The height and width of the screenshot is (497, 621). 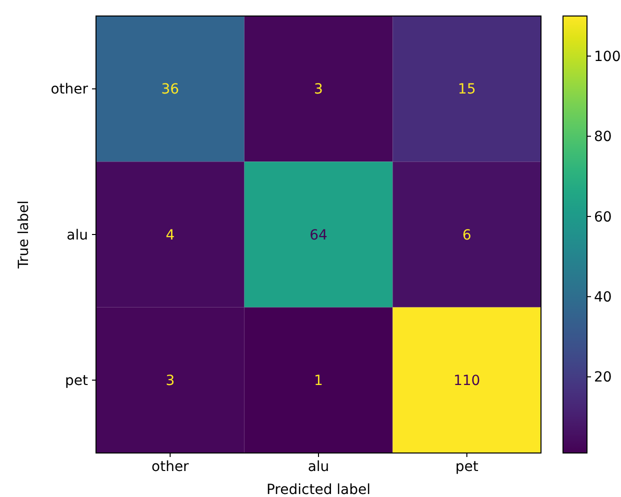 What do you see at coordinates (467, 90) in the screenshot?
I see `data-label: 15` at bounding box center [467, 90].